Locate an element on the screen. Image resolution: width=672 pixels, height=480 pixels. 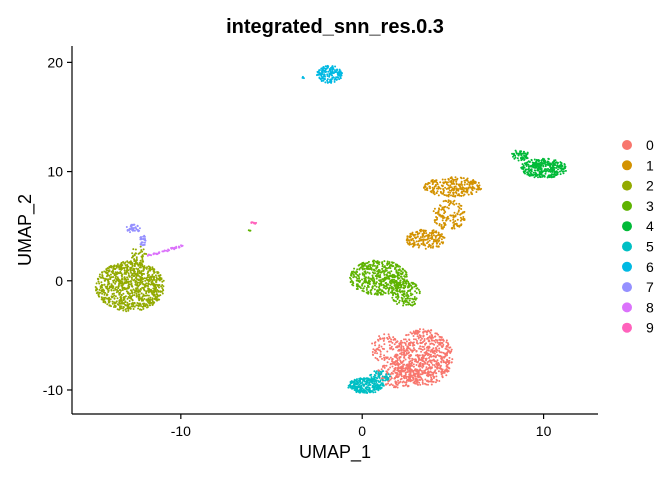
series-1-points is located at coordinates (444, 213).